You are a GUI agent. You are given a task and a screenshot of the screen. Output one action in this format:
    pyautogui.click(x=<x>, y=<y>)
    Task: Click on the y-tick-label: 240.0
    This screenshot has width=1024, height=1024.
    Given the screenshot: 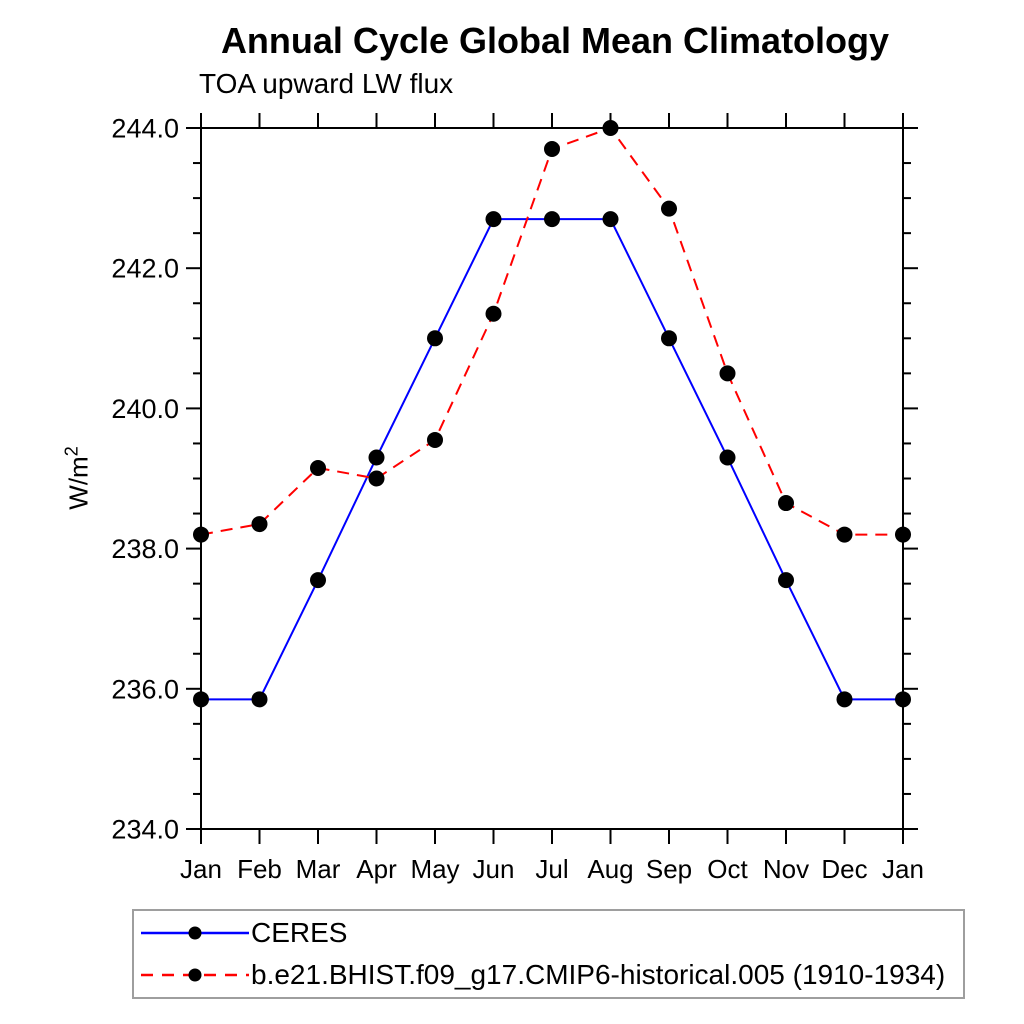 What is the action you would take?
    pyautogui.click(x=145, y=409)
    